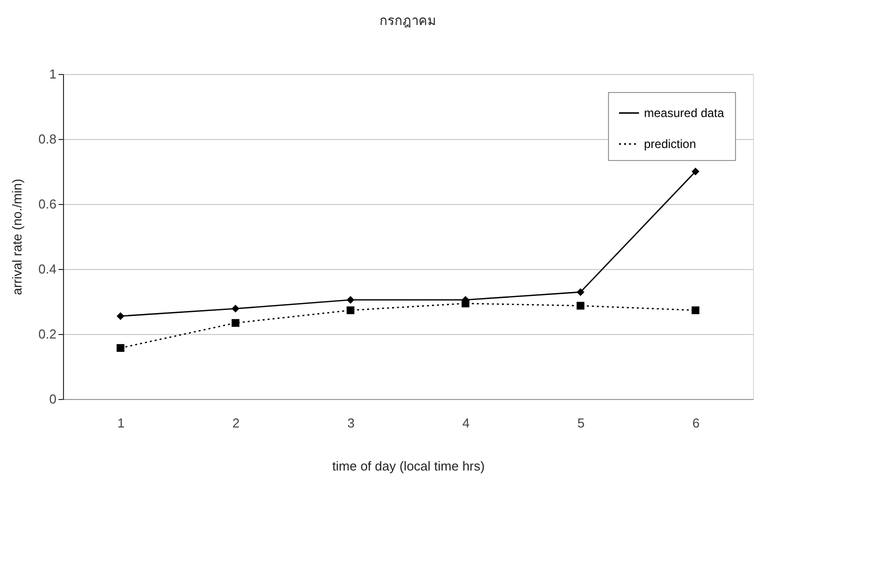 This screenshot has width=872, height=563. What do you see at coordinates (47, 334) in the screenshot?
I see `y-tick-label: 0.2` at bounding box center [47, 334].